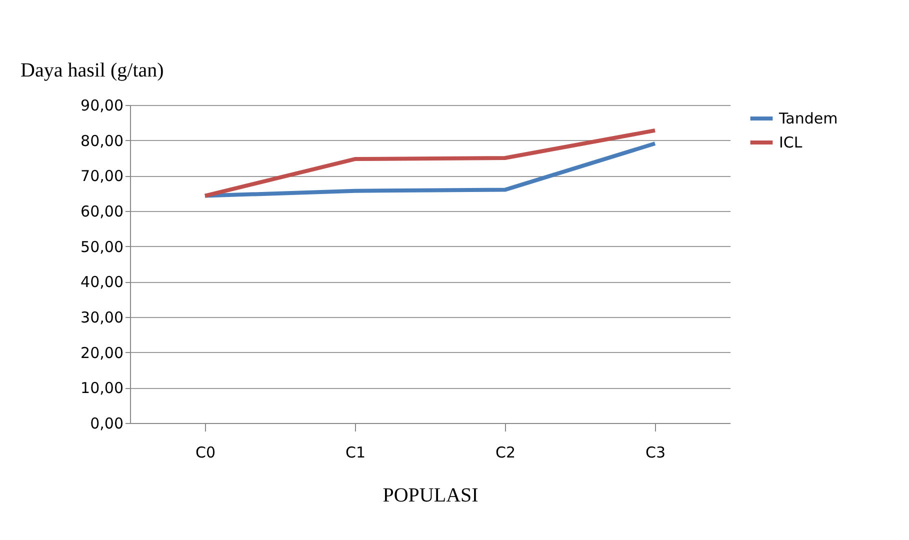  Describe the element at coordinates (791, 143) in the screenshot. I see `legend-label: ICL` at that location.